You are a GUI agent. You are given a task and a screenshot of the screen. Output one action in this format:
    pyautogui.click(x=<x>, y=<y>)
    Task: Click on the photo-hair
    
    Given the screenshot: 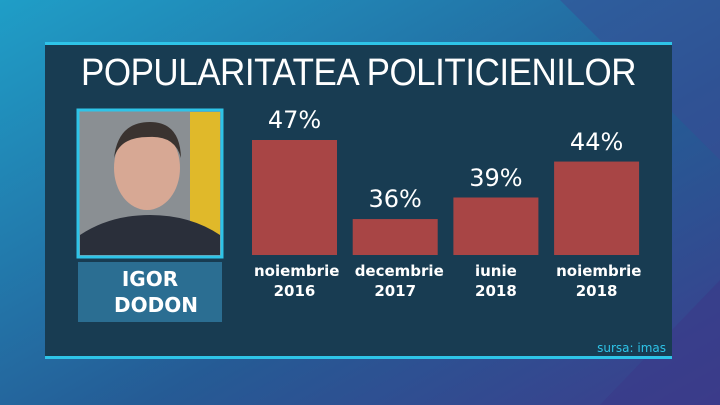 What is the action you would take?
    pyautogui.click(x=147, y=140)
    